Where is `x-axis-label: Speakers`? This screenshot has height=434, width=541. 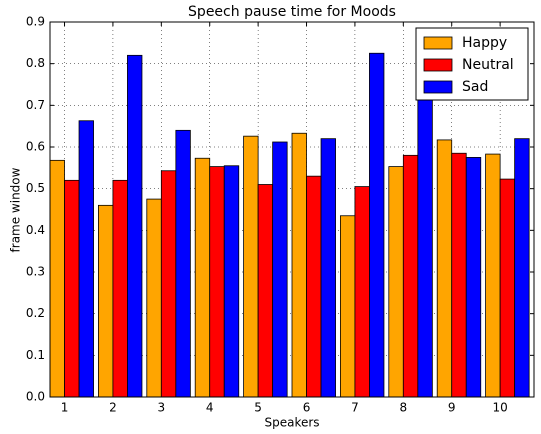 x-axis-label: Speakers is located at coordinates (291, 423).